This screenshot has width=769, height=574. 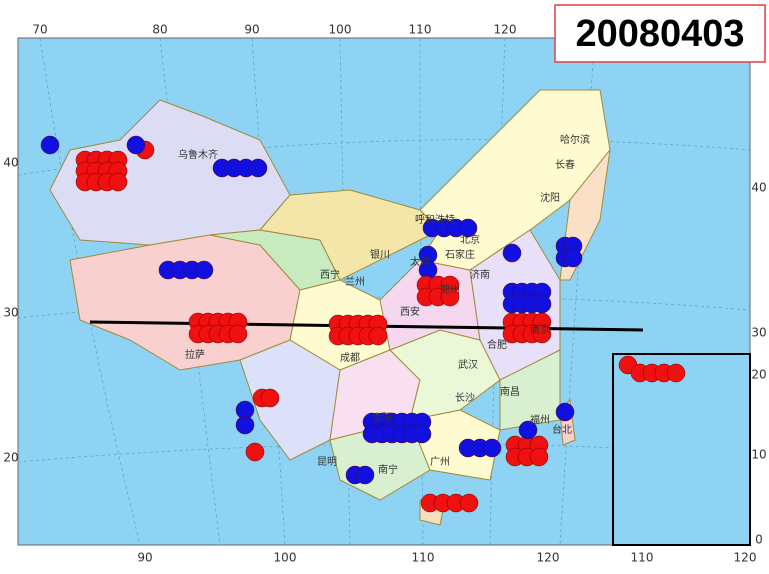 What do you see at coordinates (355, 281) in the screenshot?
I see `cities: 兰州` at bounding box center [355, 281].